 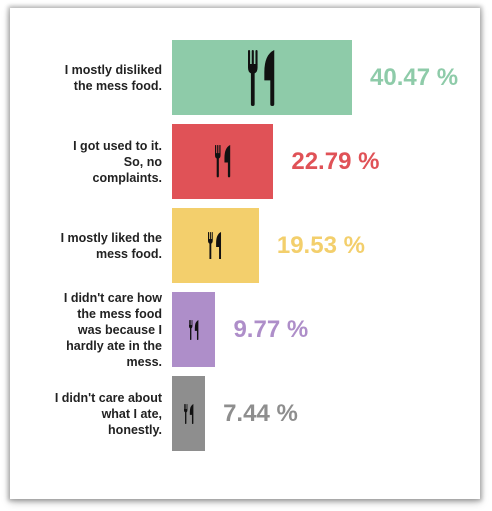 I want to click on category-label: I got used to it. So, no complaints., so click(x=87, y=161).